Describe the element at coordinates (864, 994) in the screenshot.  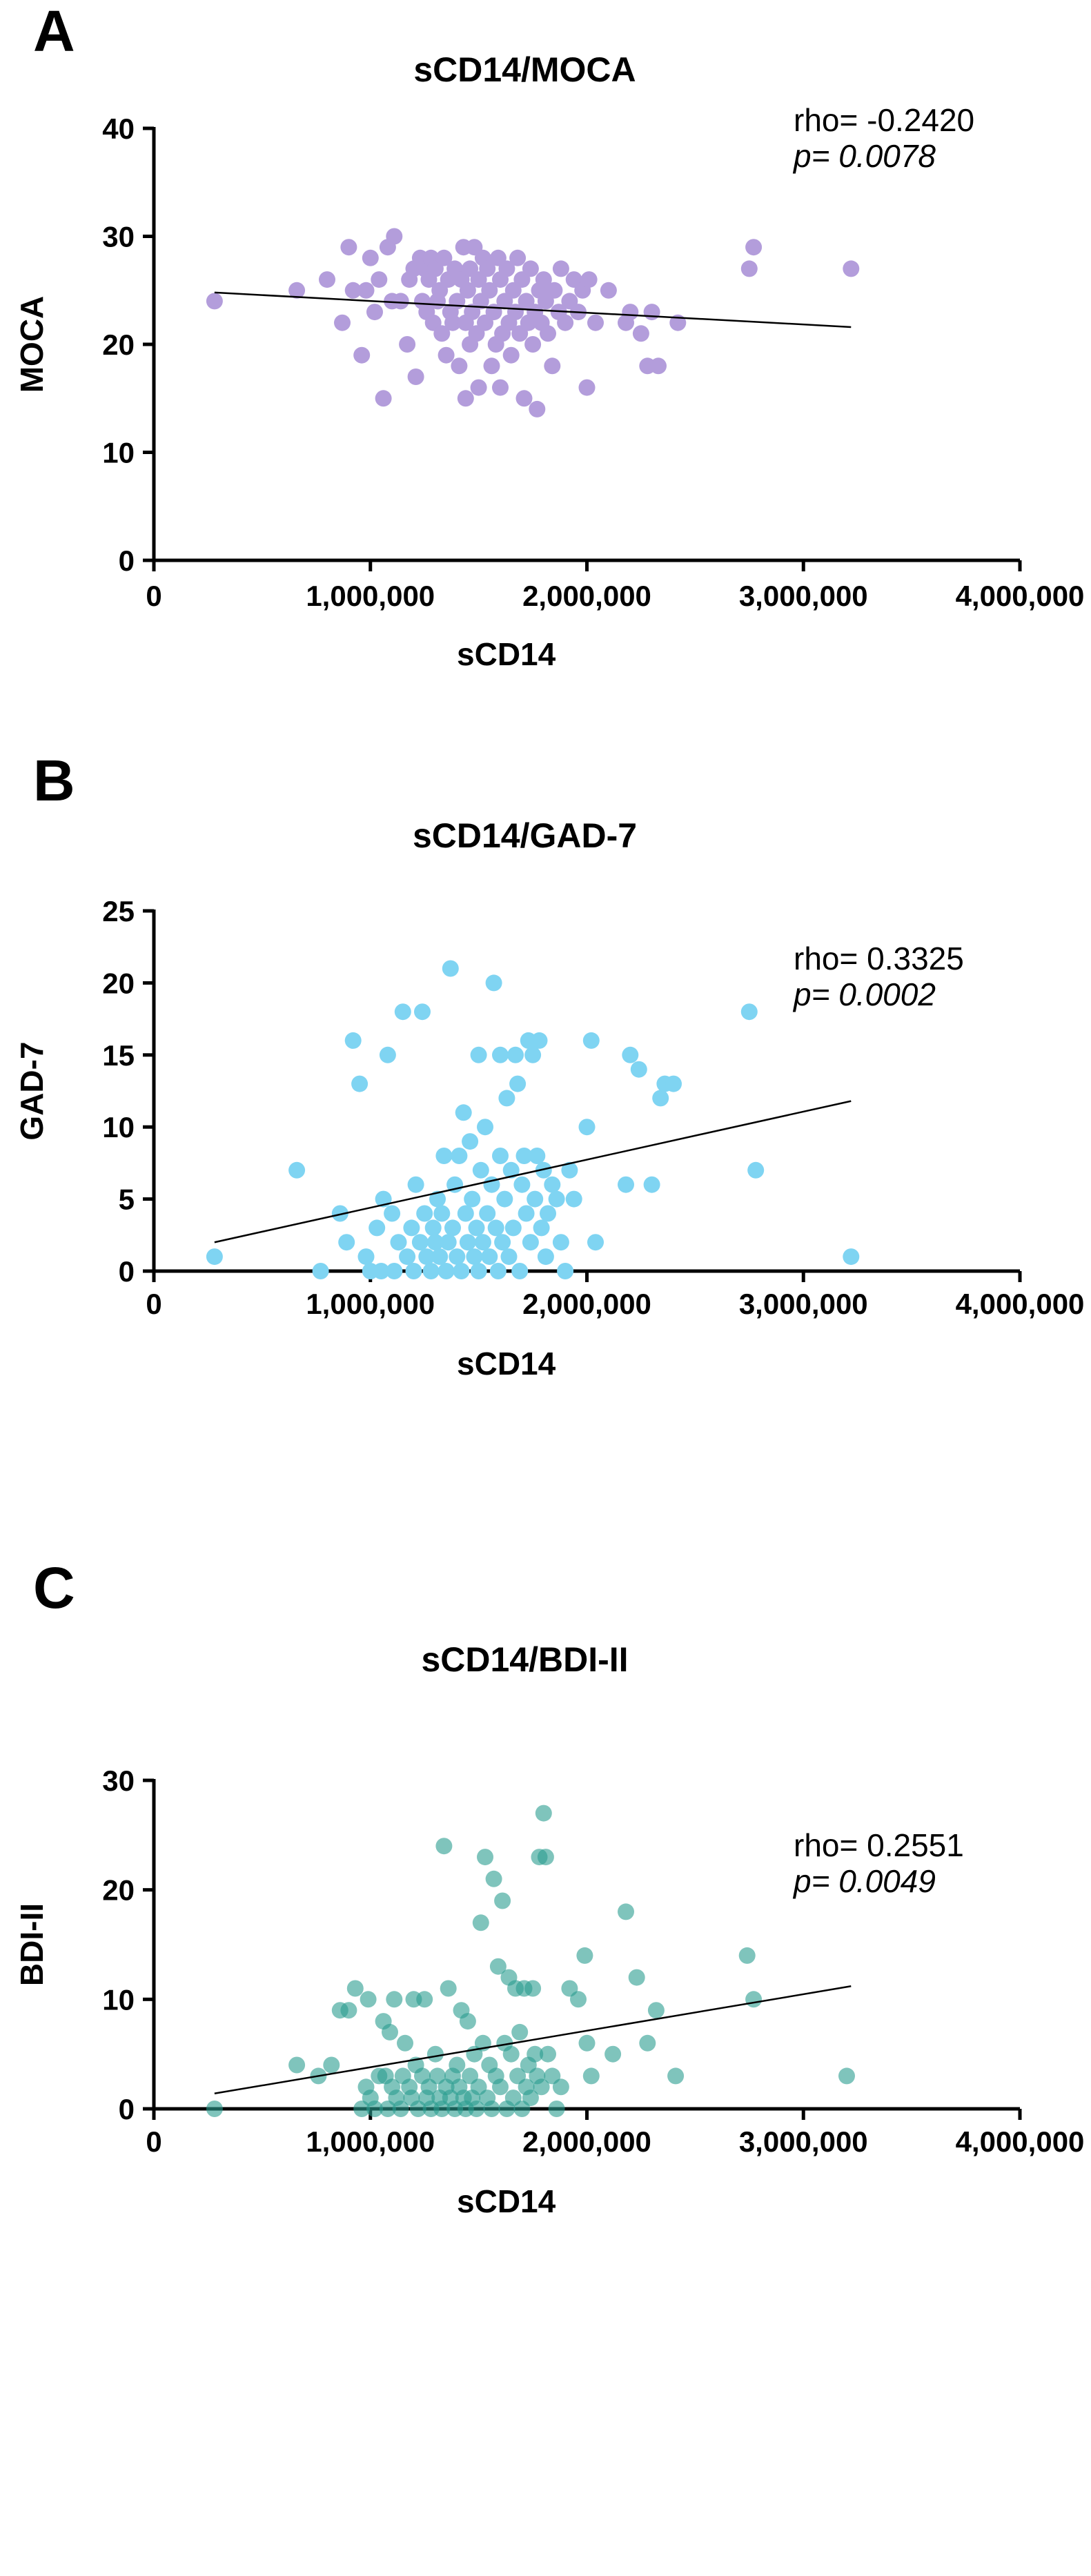
I see `p-value-annotation: p= 0.0002` at that location.